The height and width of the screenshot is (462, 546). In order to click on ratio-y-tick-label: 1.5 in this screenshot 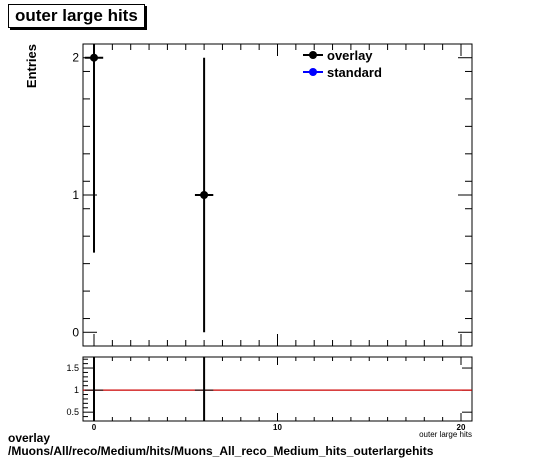, I will do `click(72, 368)`.